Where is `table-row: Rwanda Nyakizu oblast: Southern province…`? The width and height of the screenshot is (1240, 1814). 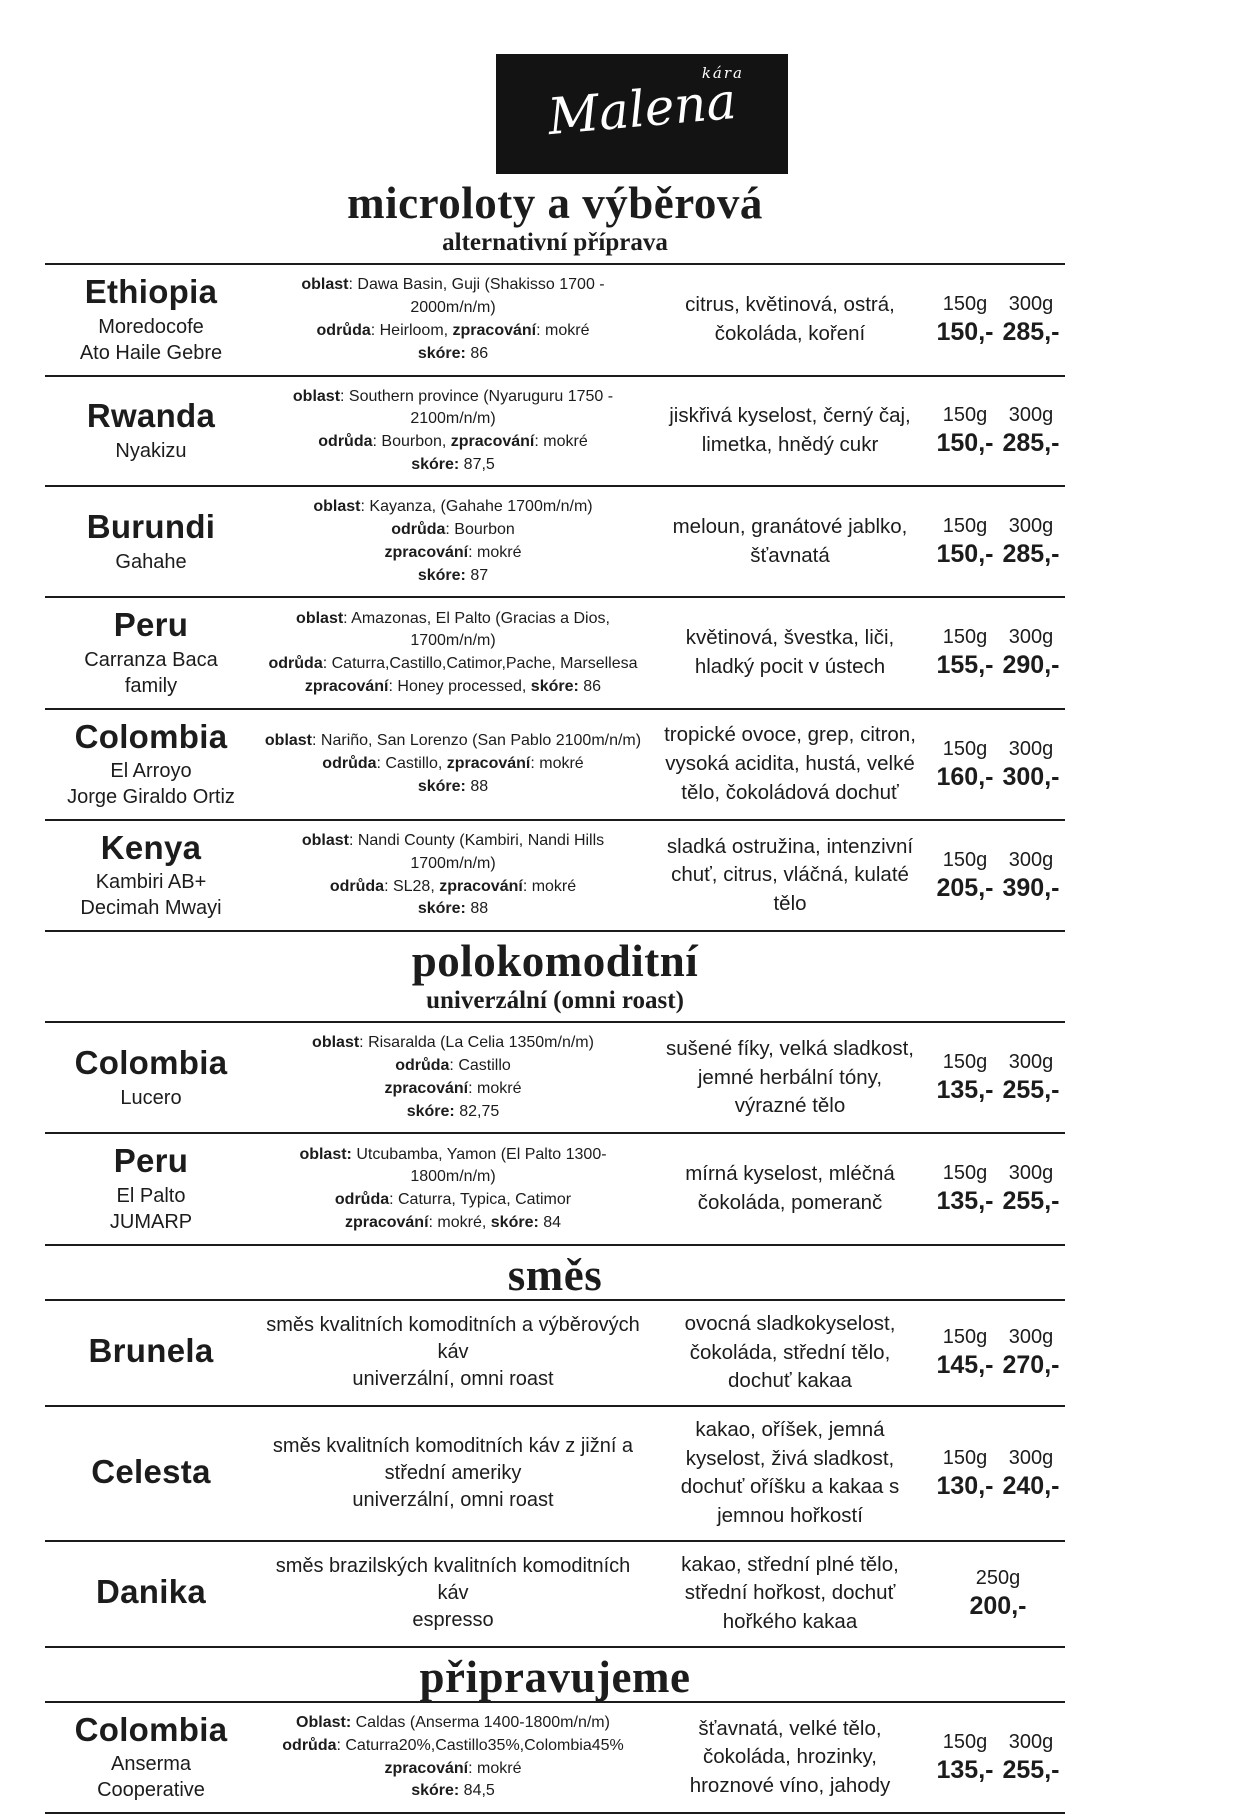
table-row: Rwanda Nyakizu oblast: Southern province… is located at coordinates (555, 431).